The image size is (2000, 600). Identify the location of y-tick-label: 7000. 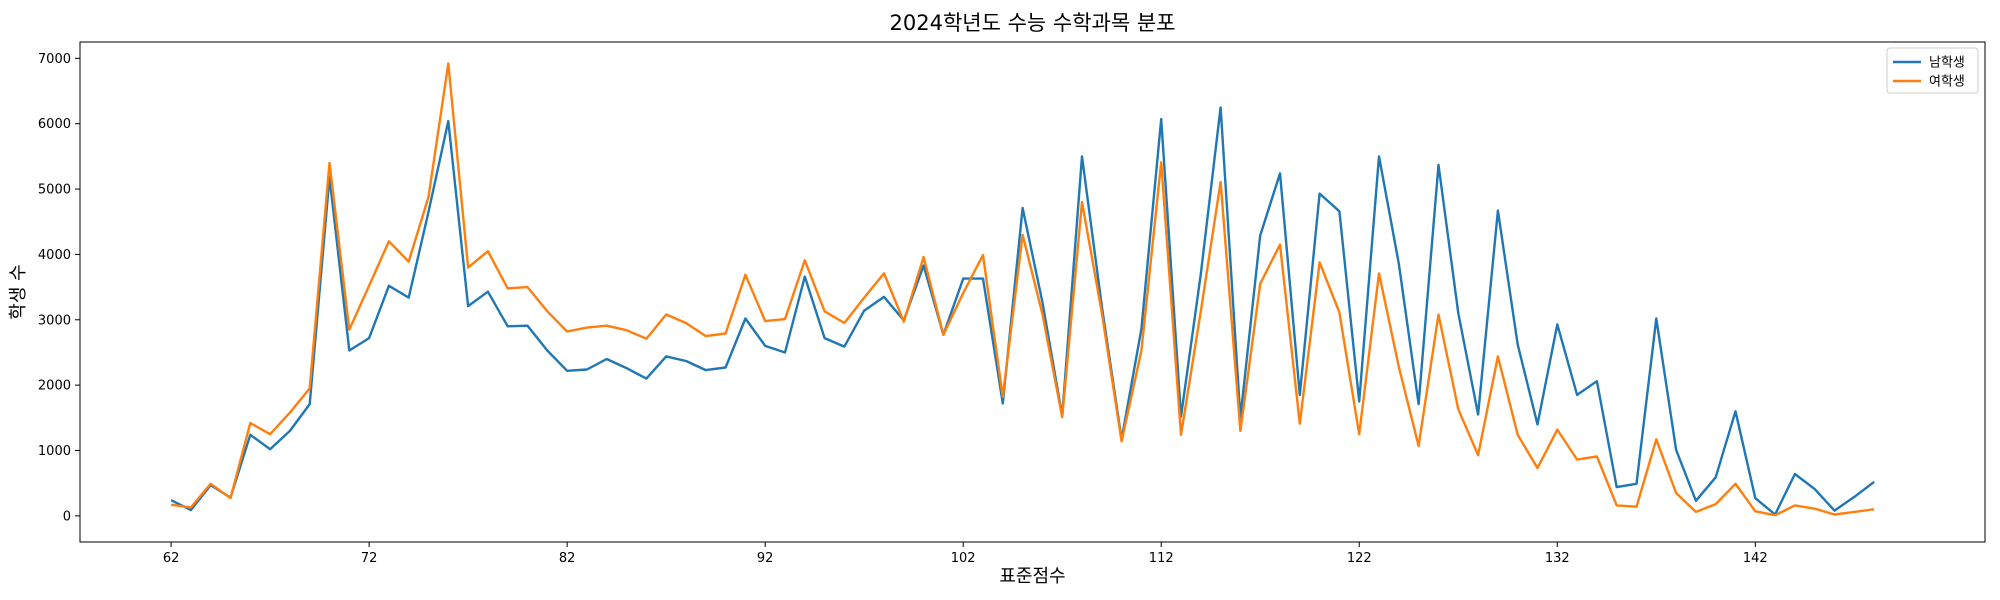
(54, 59).